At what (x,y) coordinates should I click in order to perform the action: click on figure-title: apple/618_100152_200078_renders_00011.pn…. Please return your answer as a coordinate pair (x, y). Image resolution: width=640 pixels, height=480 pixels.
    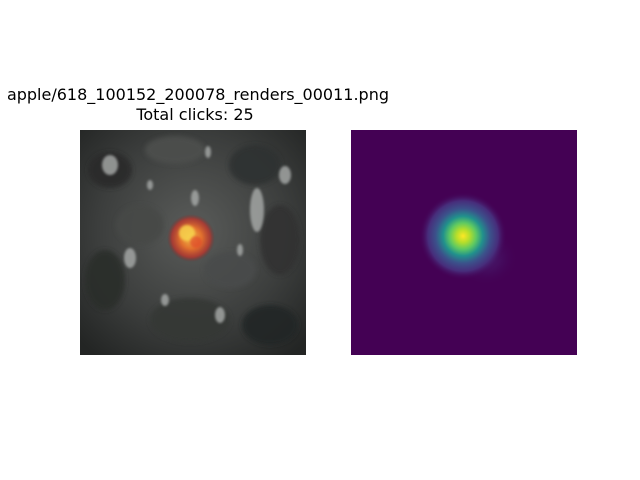
    Looking at the image, I should click on (195, 105).